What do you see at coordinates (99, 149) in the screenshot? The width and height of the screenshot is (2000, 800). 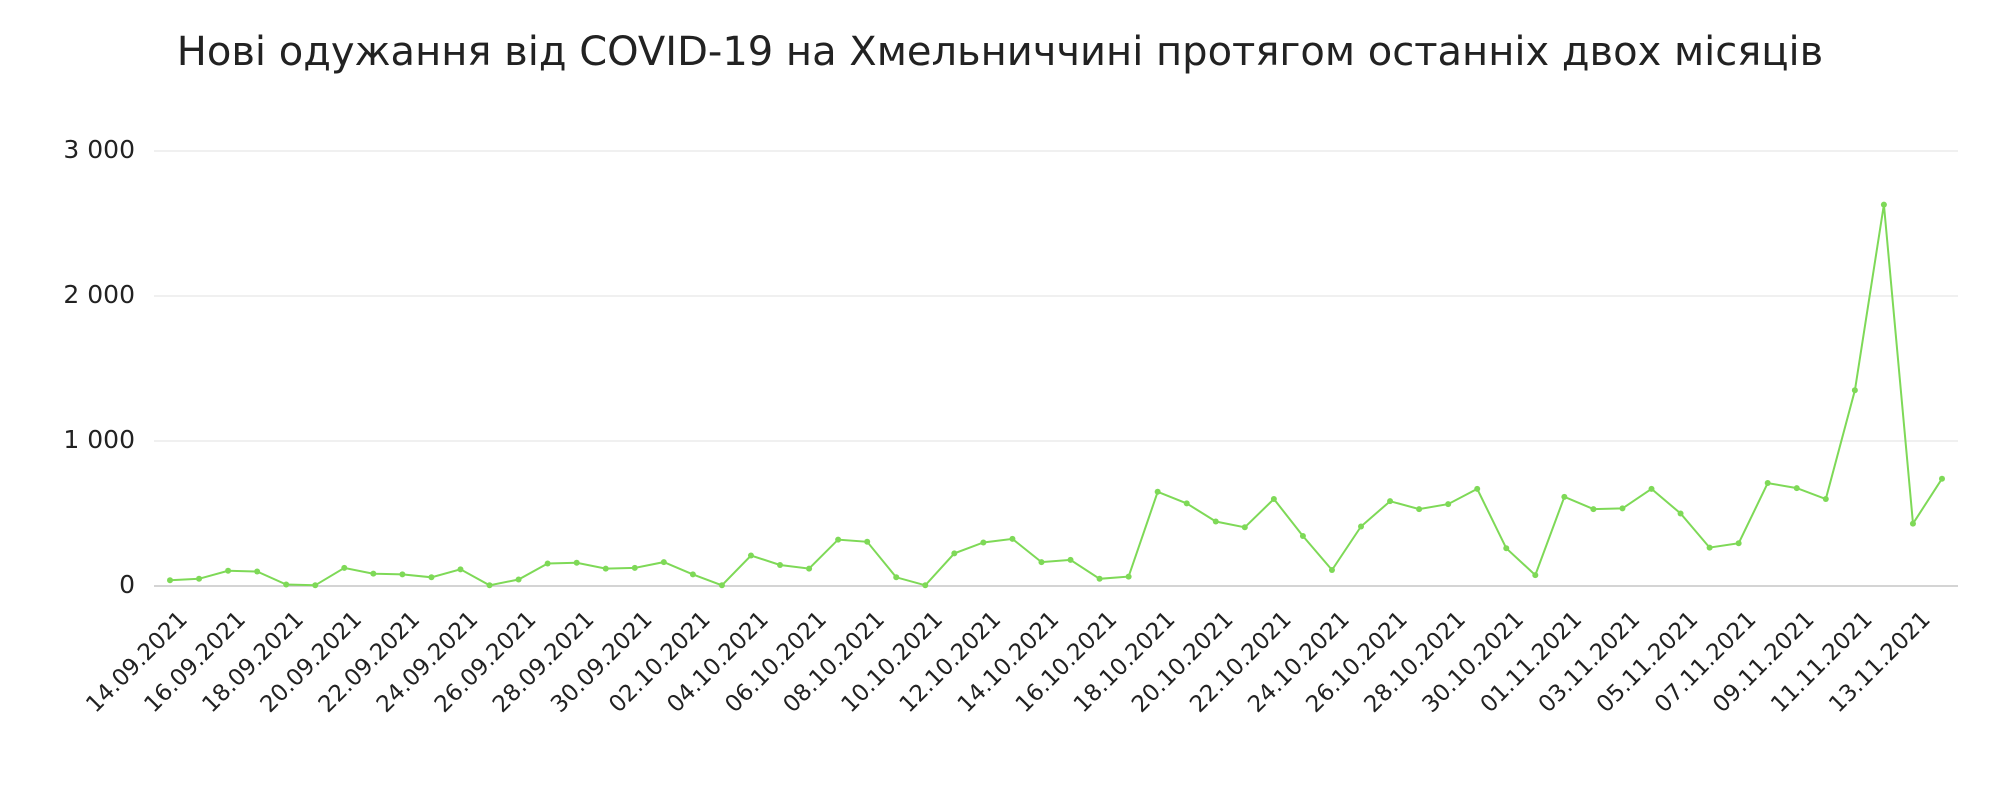 I see `y-tick-label: 3 000` at bounding box center [99, 149].